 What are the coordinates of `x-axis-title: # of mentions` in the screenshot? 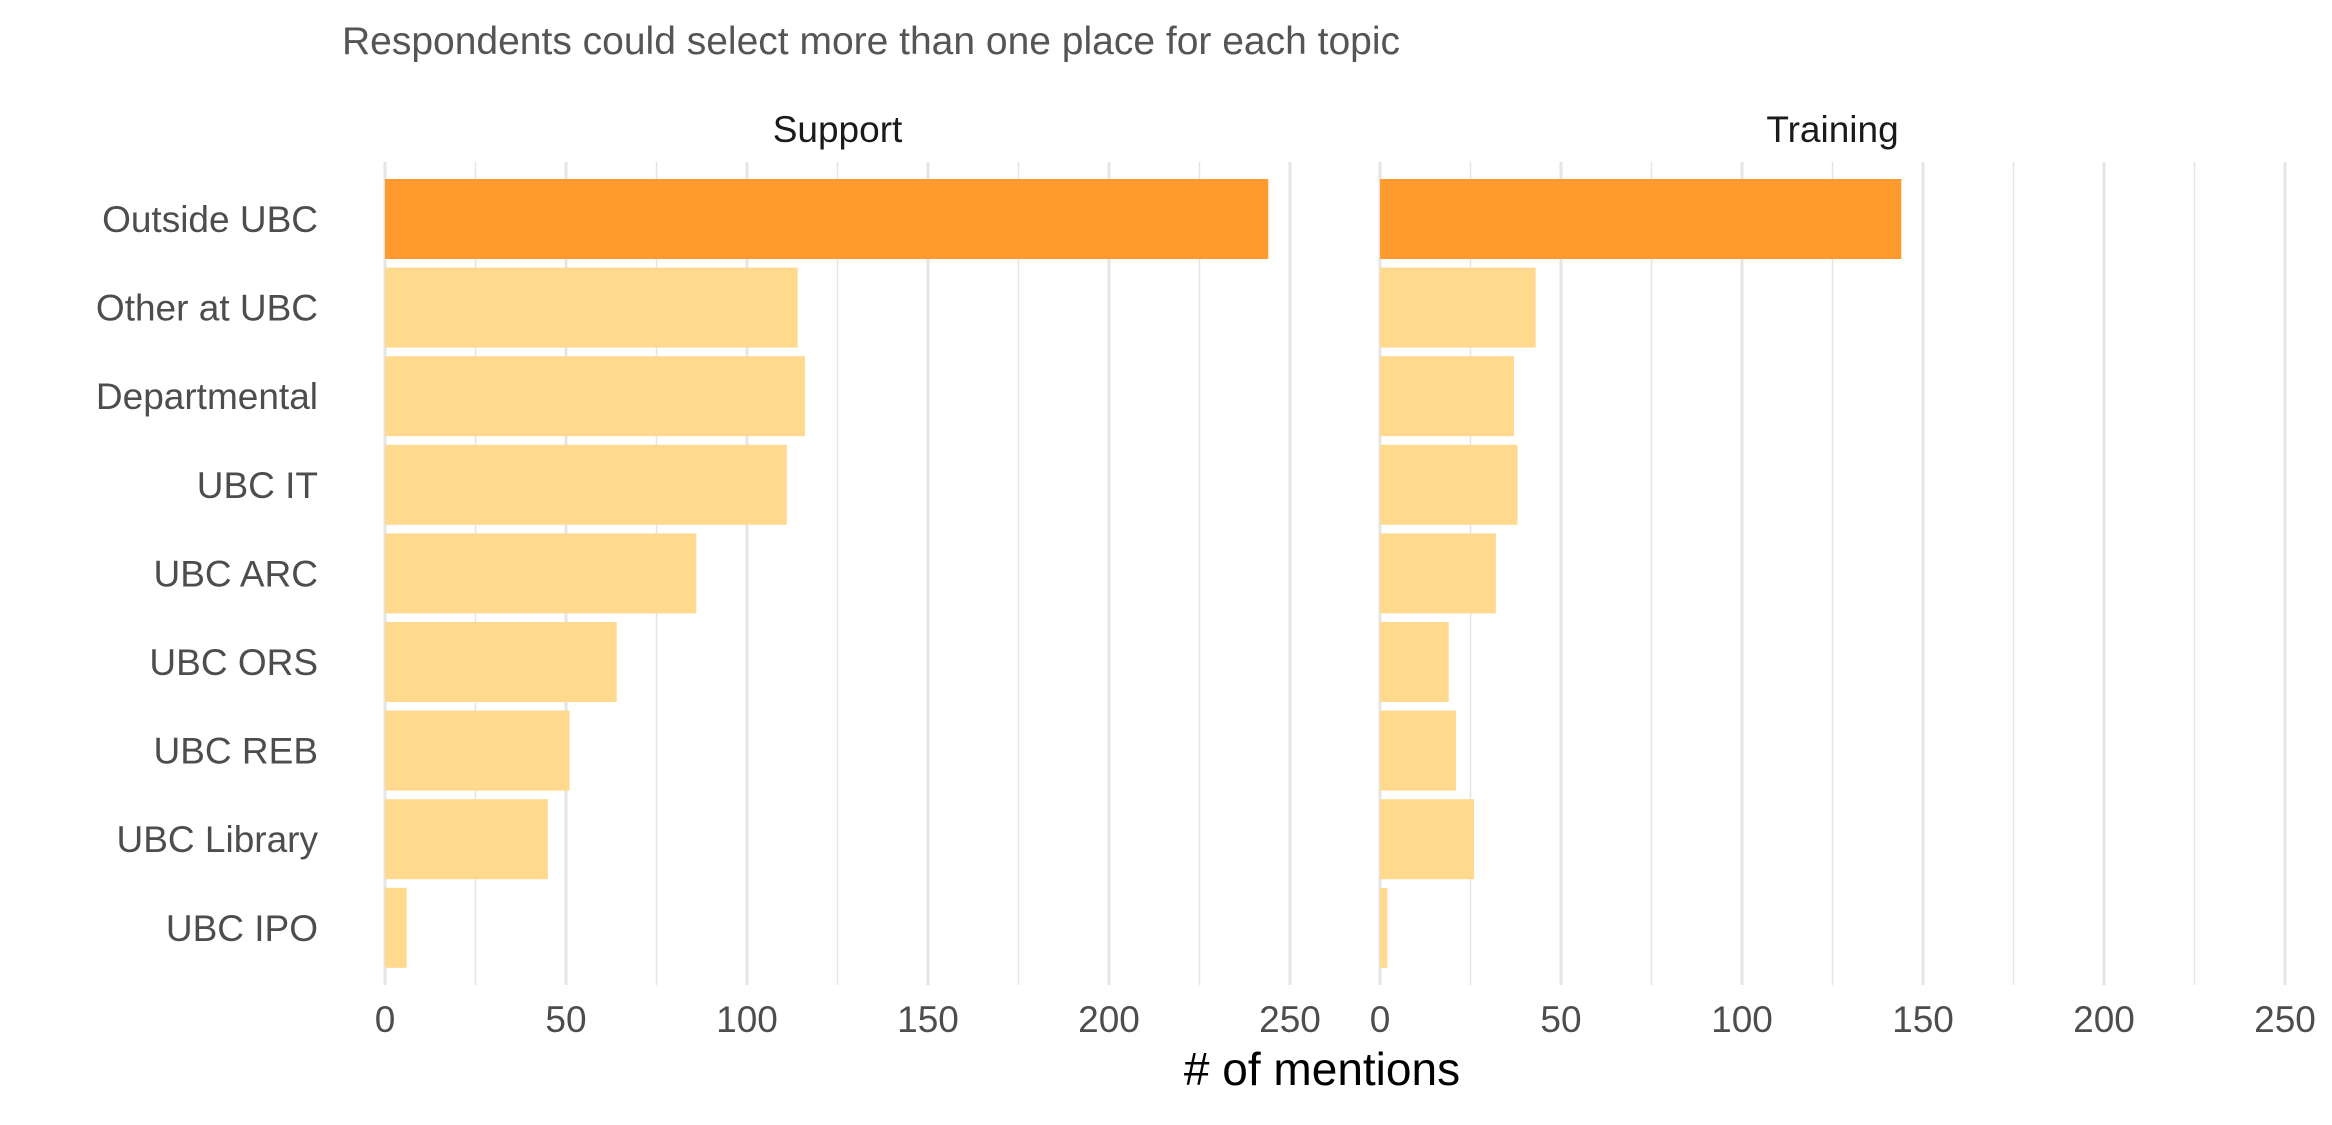 It's located at (1322, 1069).